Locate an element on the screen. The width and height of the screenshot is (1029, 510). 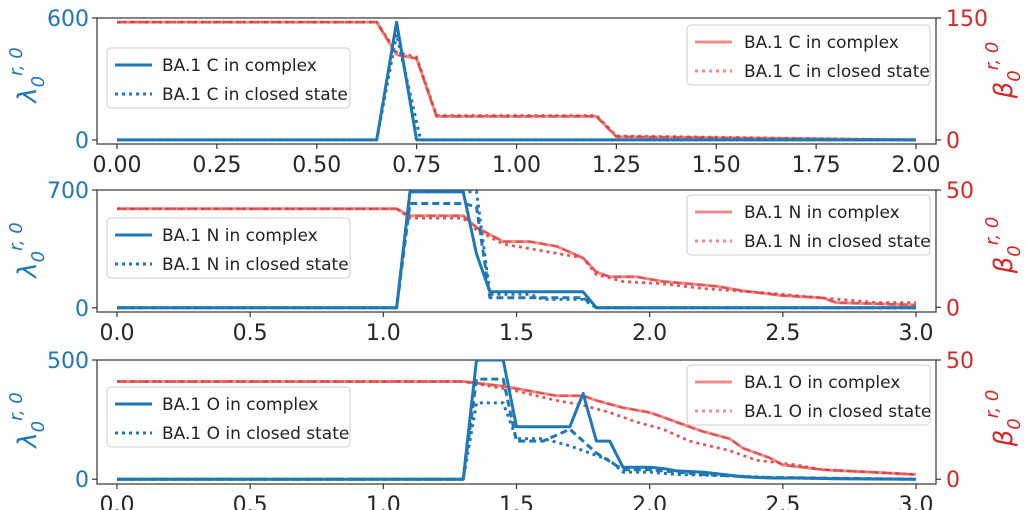
x-tick-label: 0.00 is located at coordinates (116, 165).